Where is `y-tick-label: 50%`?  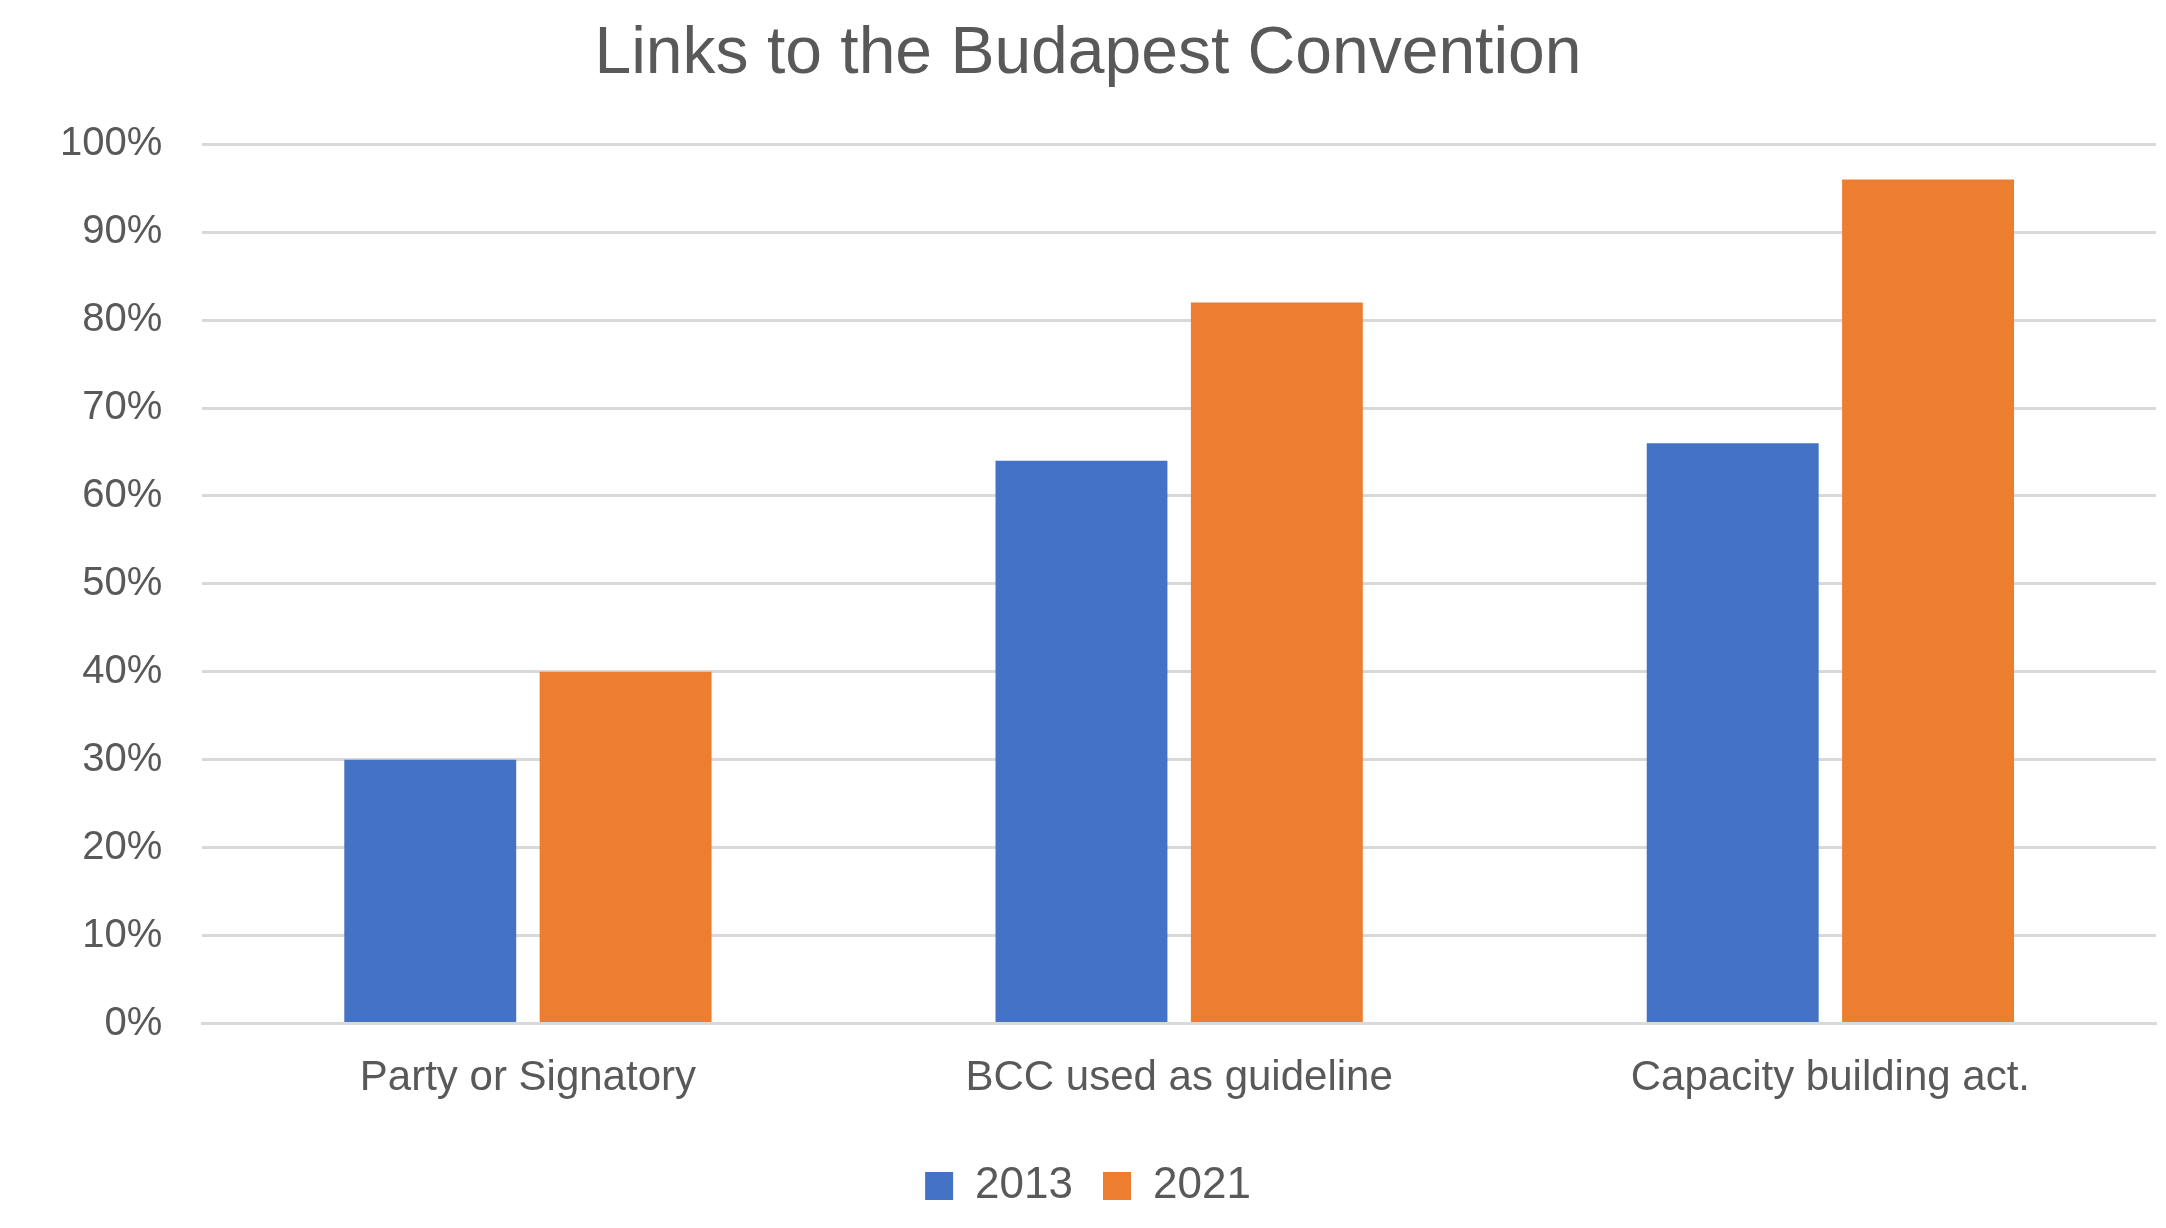 y-tick-label: 50% is located at coordinates (122, 580).